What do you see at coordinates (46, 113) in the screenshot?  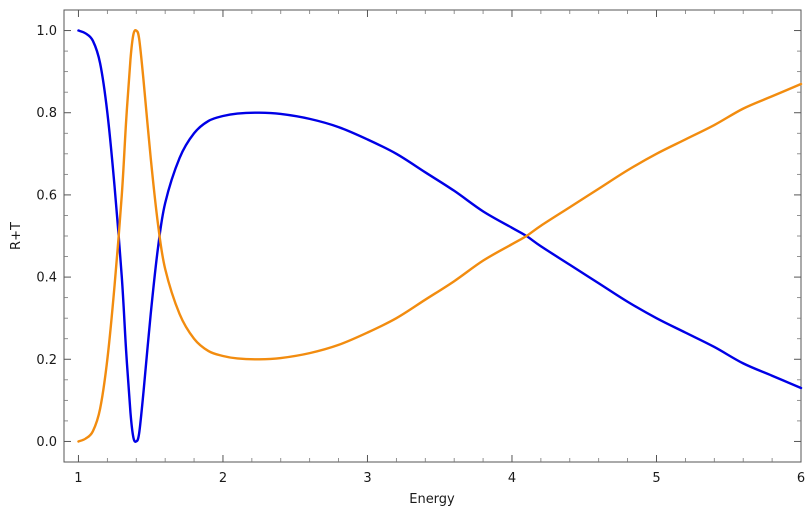 I see `y-tick-label: 0.8` at bounding box center [46, 113].